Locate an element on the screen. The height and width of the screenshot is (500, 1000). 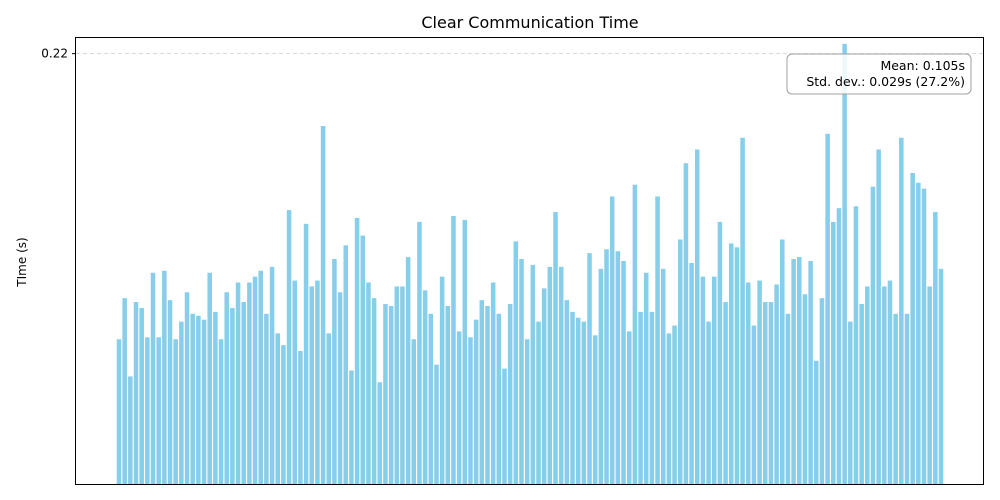
stats-legend: Mean: 0.105s Std. dev.: 0.029s (27.2%) is located at coordinates (879, 74).